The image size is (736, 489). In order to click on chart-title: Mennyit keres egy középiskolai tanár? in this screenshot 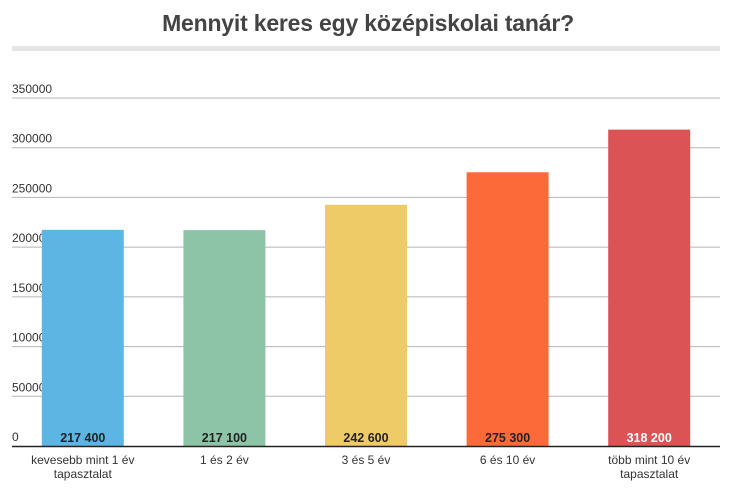, I will do `click(368, 23)`.